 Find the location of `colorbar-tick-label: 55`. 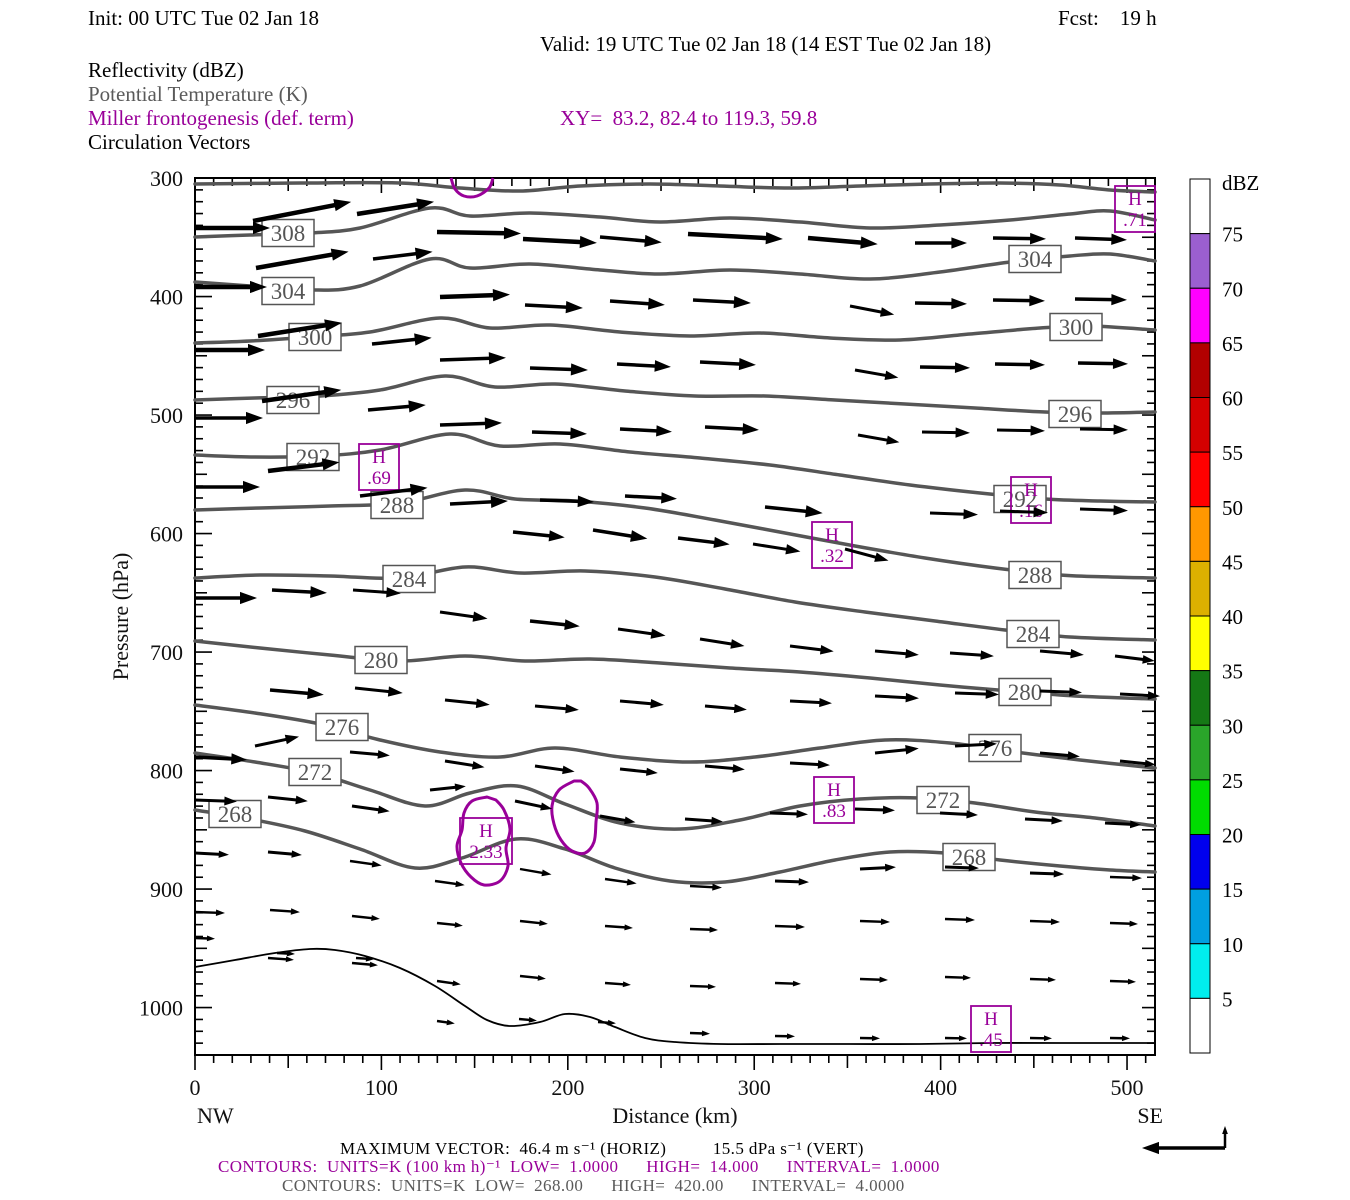

colorbar-tick-label: 55 is located at coordinates (1232, 453).